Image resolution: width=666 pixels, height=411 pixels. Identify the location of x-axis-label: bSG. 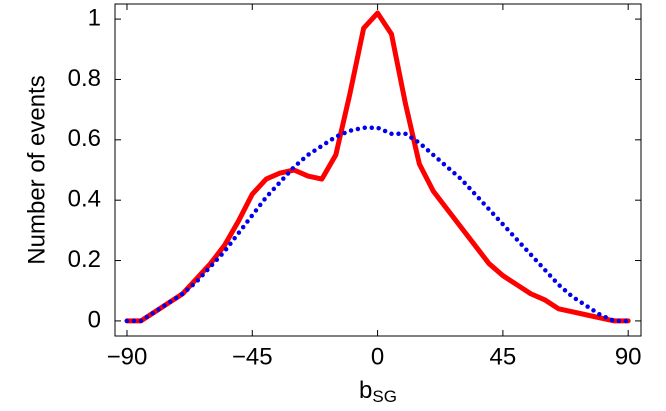
(378, 391).